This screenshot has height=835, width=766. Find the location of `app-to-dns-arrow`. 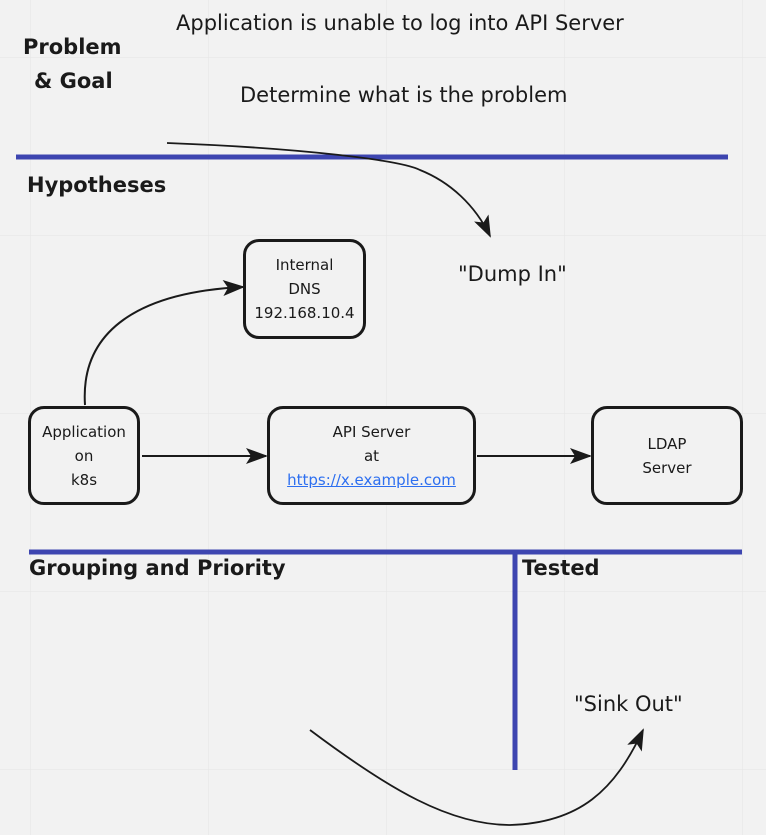

app-to-dns-arrow is located at coordinates (164, 342).